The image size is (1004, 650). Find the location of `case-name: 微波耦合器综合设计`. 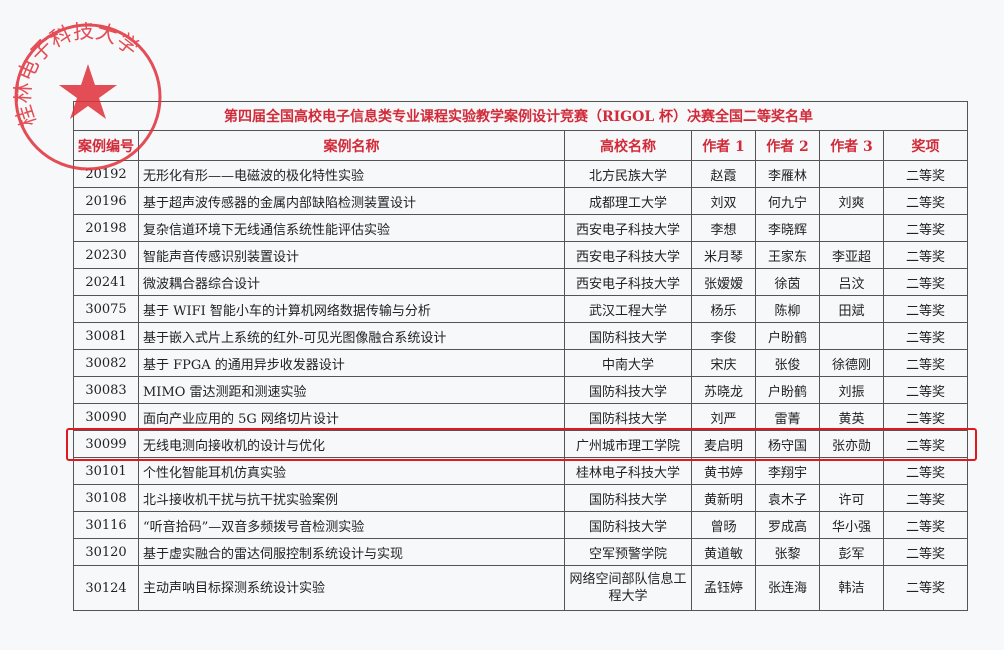

case-name: 微波耦合器综合设计 is located at coordinates (351, 282).